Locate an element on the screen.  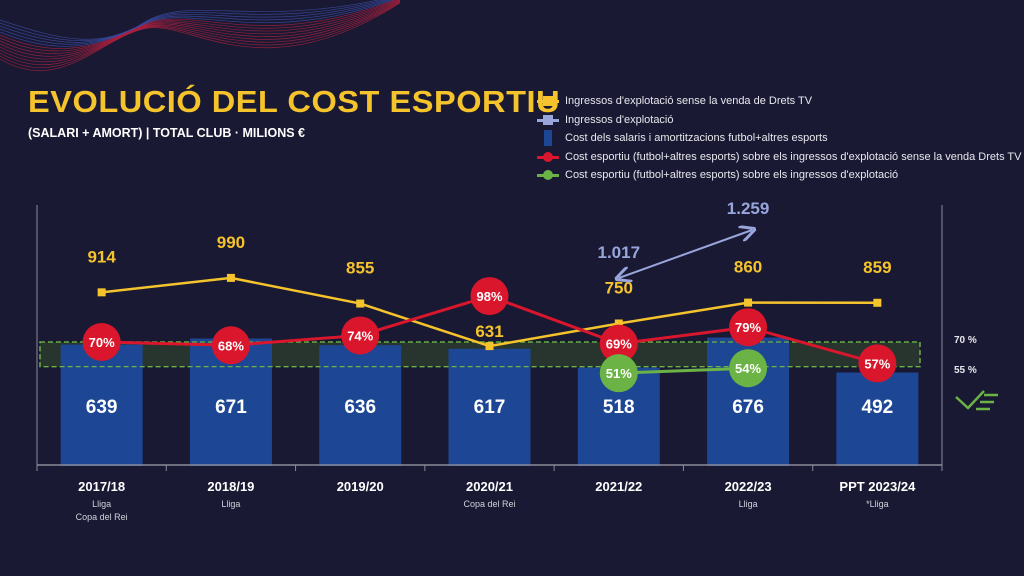
bar-value-label: 676 is located at coordinates (748, 407).